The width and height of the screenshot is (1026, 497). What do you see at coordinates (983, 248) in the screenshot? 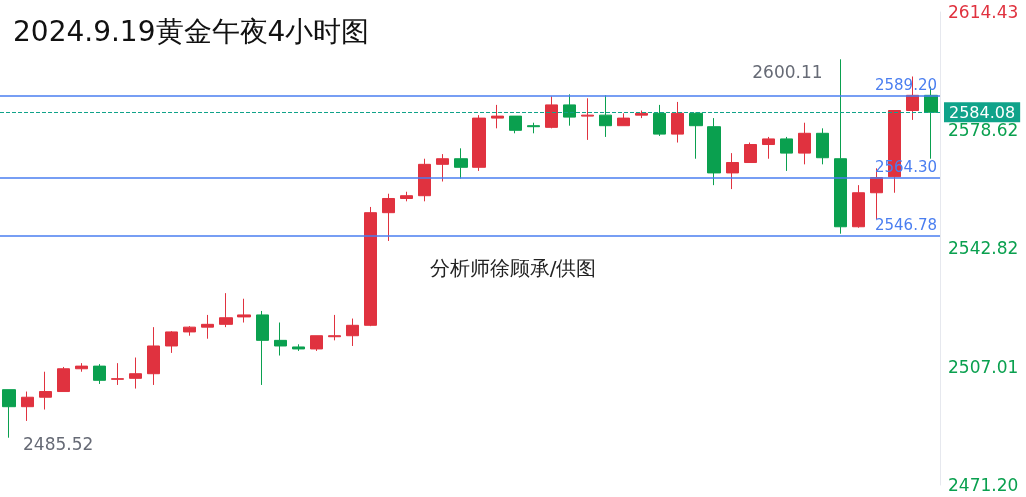
I see `y-tick-label: 2542.82` at bounding box center [983, 248].